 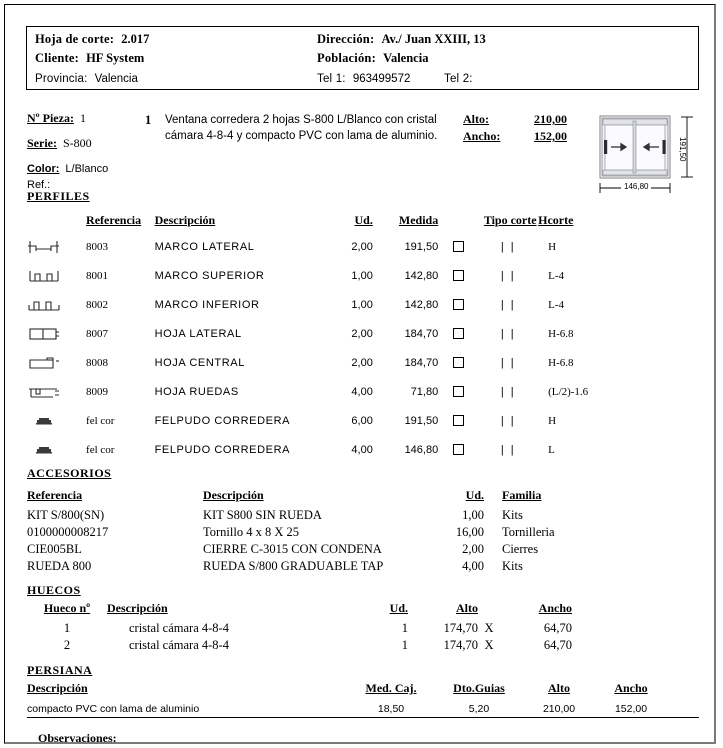 What do you see at coordinates (97, 246) in the screenshot?
I see `perfil-referencia: 8003` at bounding box center [97, 246].